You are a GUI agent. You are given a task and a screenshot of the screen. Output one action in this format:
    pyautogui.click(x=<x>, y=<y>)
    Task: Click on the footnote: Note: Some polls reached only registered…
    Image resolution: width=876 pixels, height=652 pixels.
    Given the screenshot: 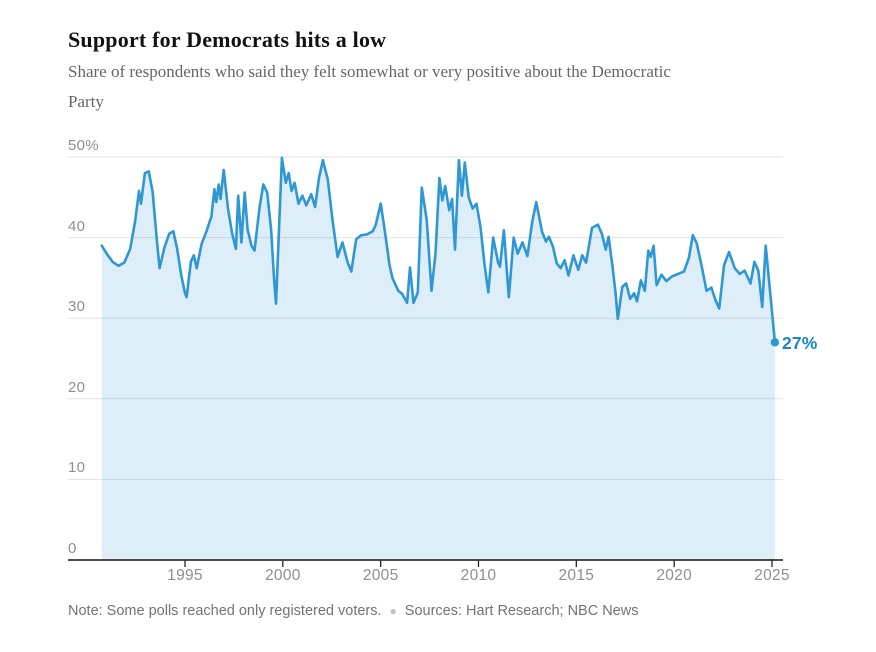 What is the action you would take?
    pyautogui.click(x=353, y=611)
    